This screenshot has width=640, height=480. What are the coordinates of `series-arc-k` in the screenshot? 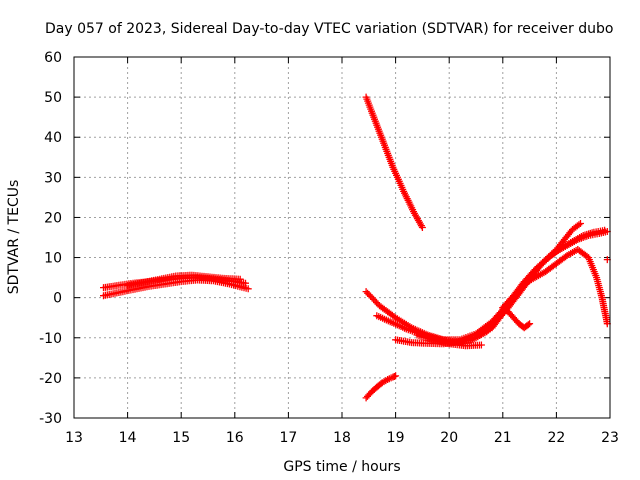 It's located at (516, 318).